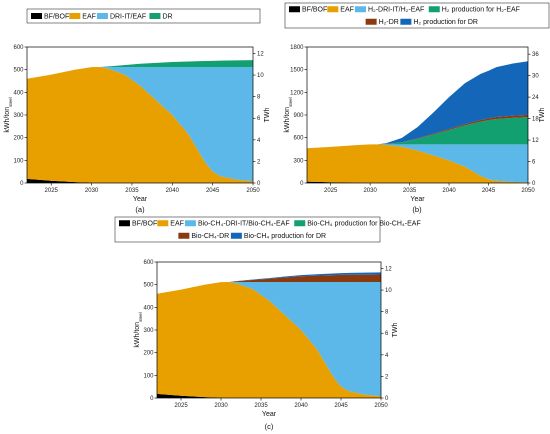 The width and height of the screenshot is (550, 434). I want to click on legend-entry-3: DR, so click(167, 16).